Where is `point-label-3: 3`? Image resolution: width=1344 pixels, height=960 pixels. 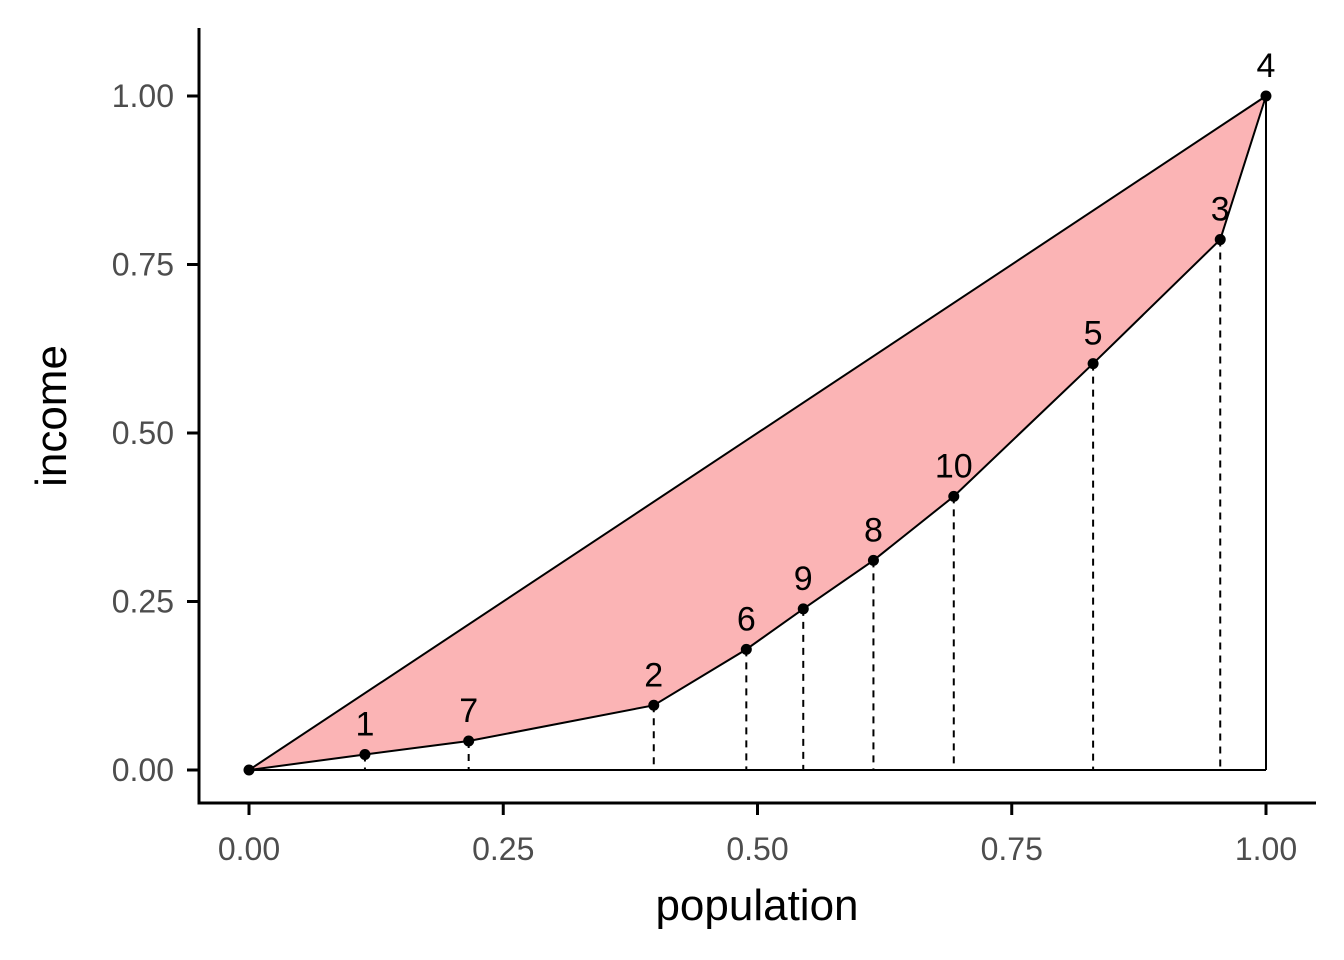 point-label-3: 3 is located at coordinates (1220, 210).